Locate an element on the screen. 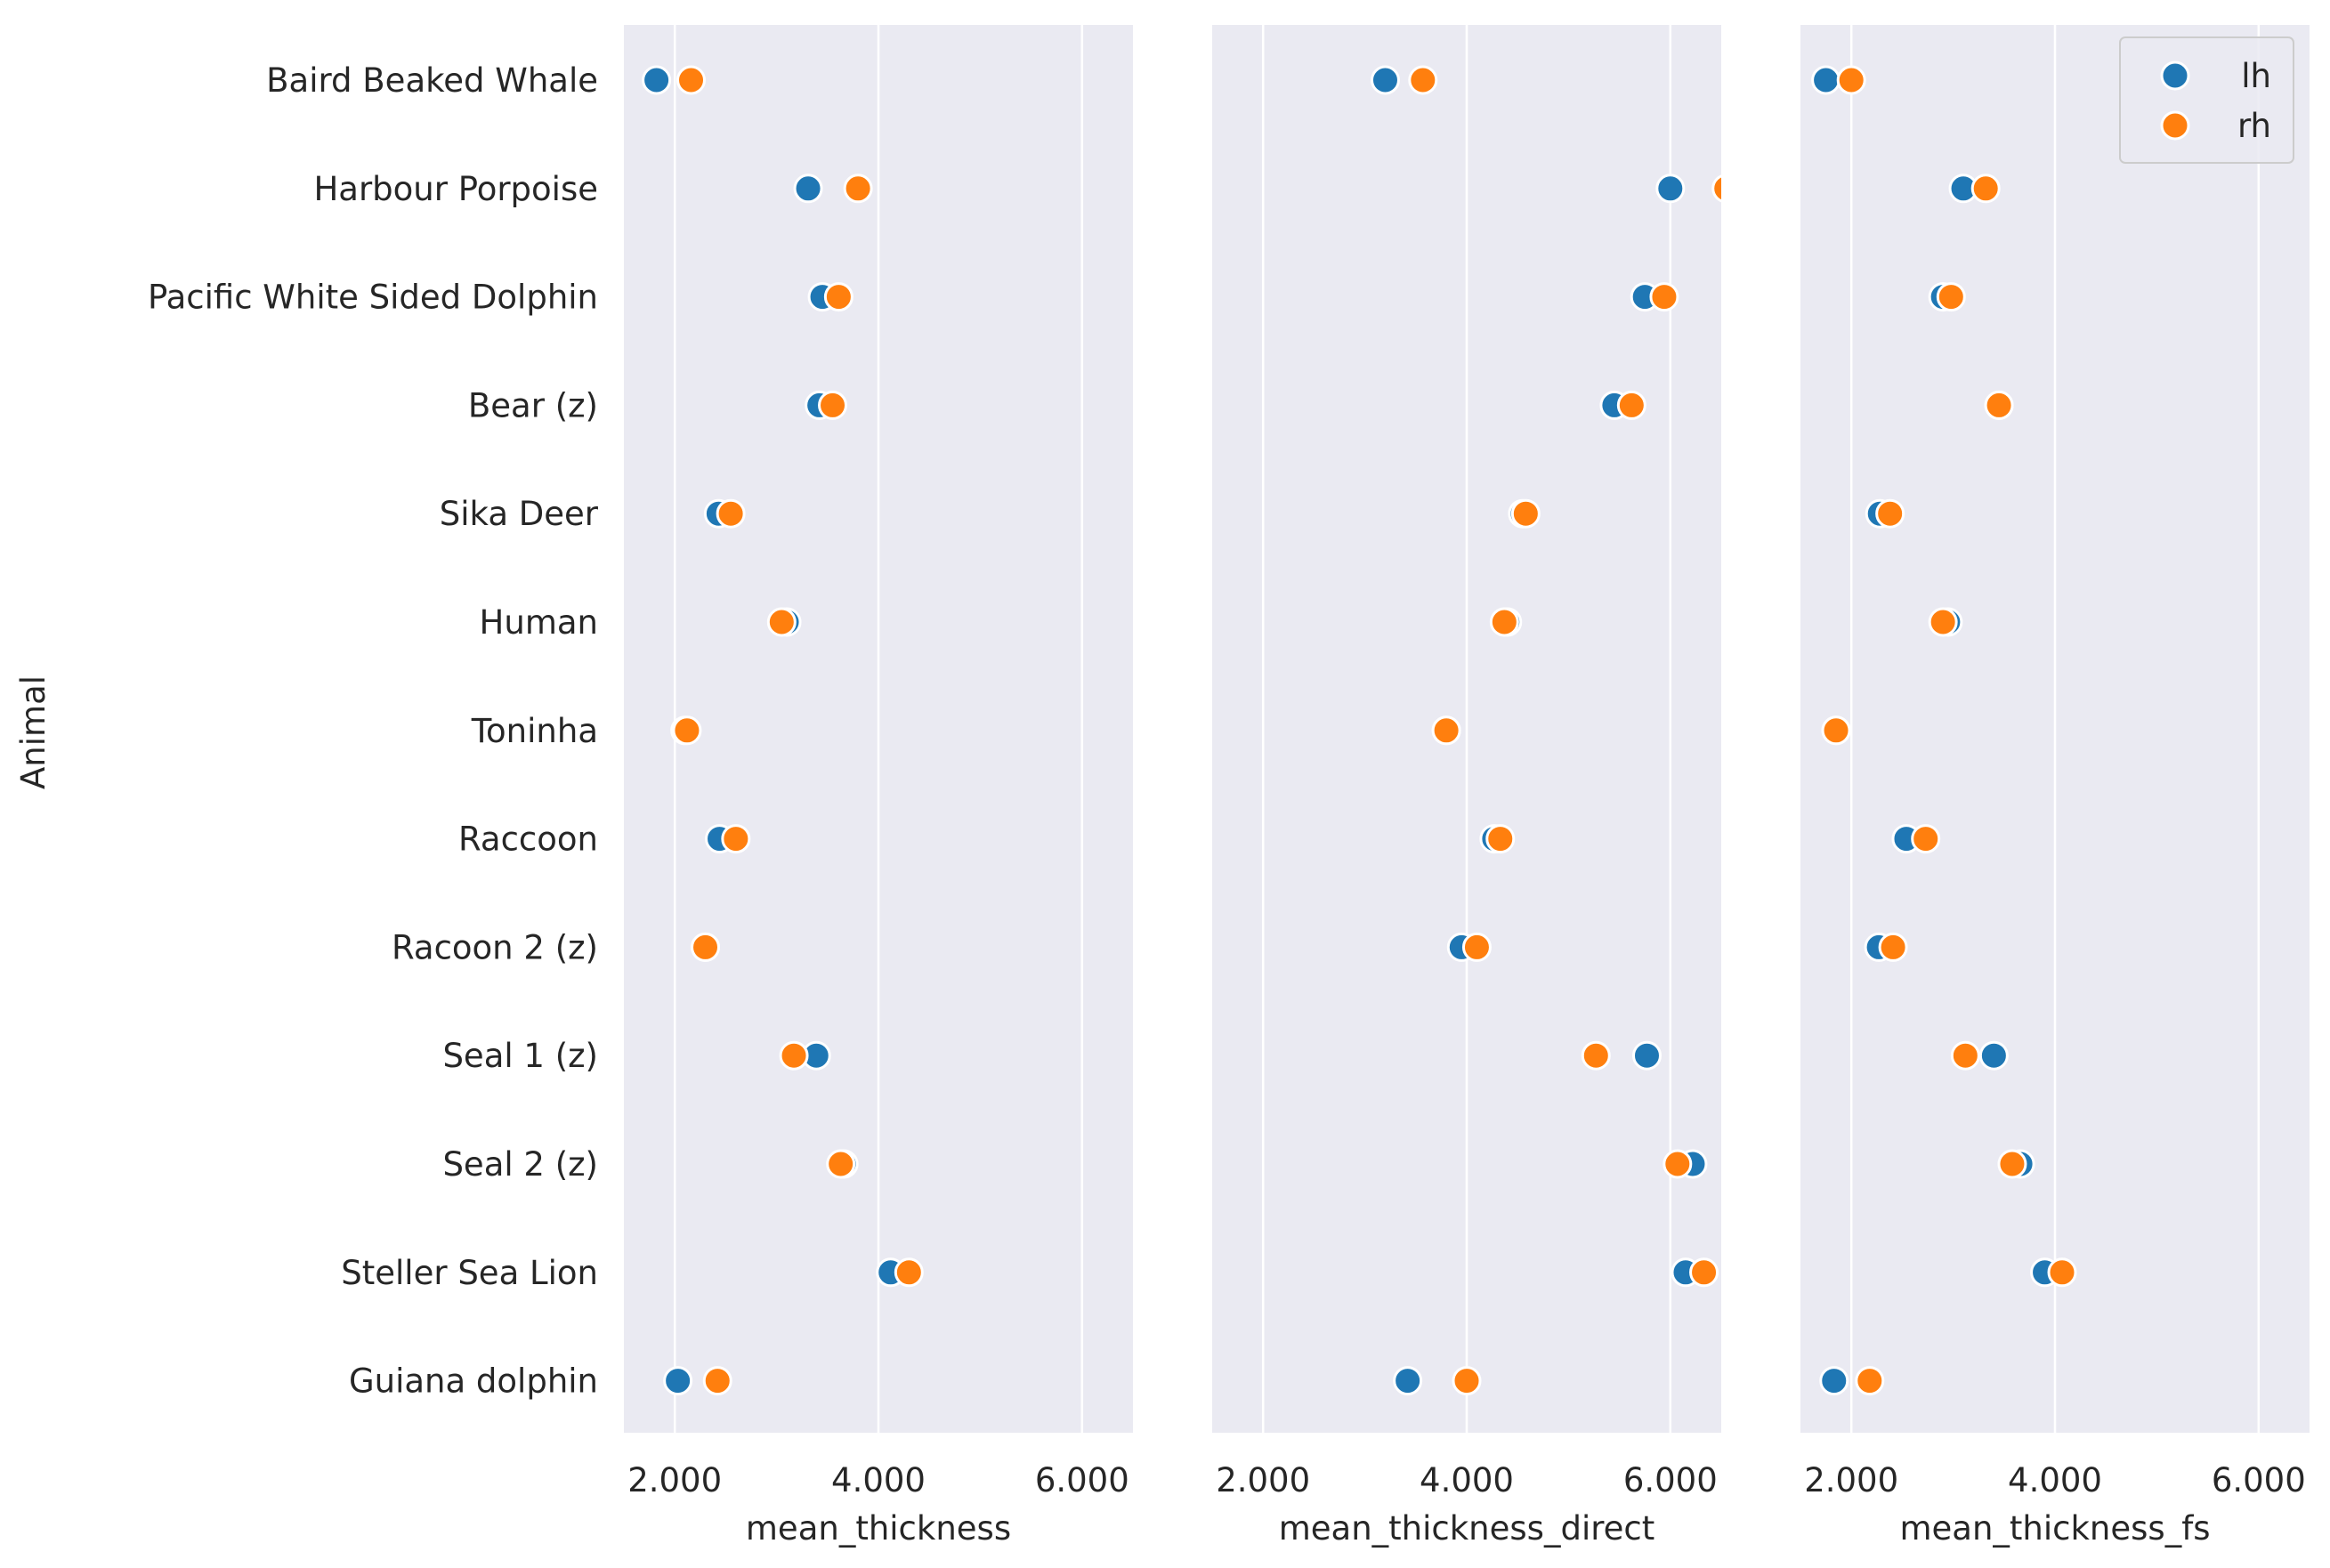  x-axis-label: mean_thickness_direct is located at coordinates (1466, 1529).